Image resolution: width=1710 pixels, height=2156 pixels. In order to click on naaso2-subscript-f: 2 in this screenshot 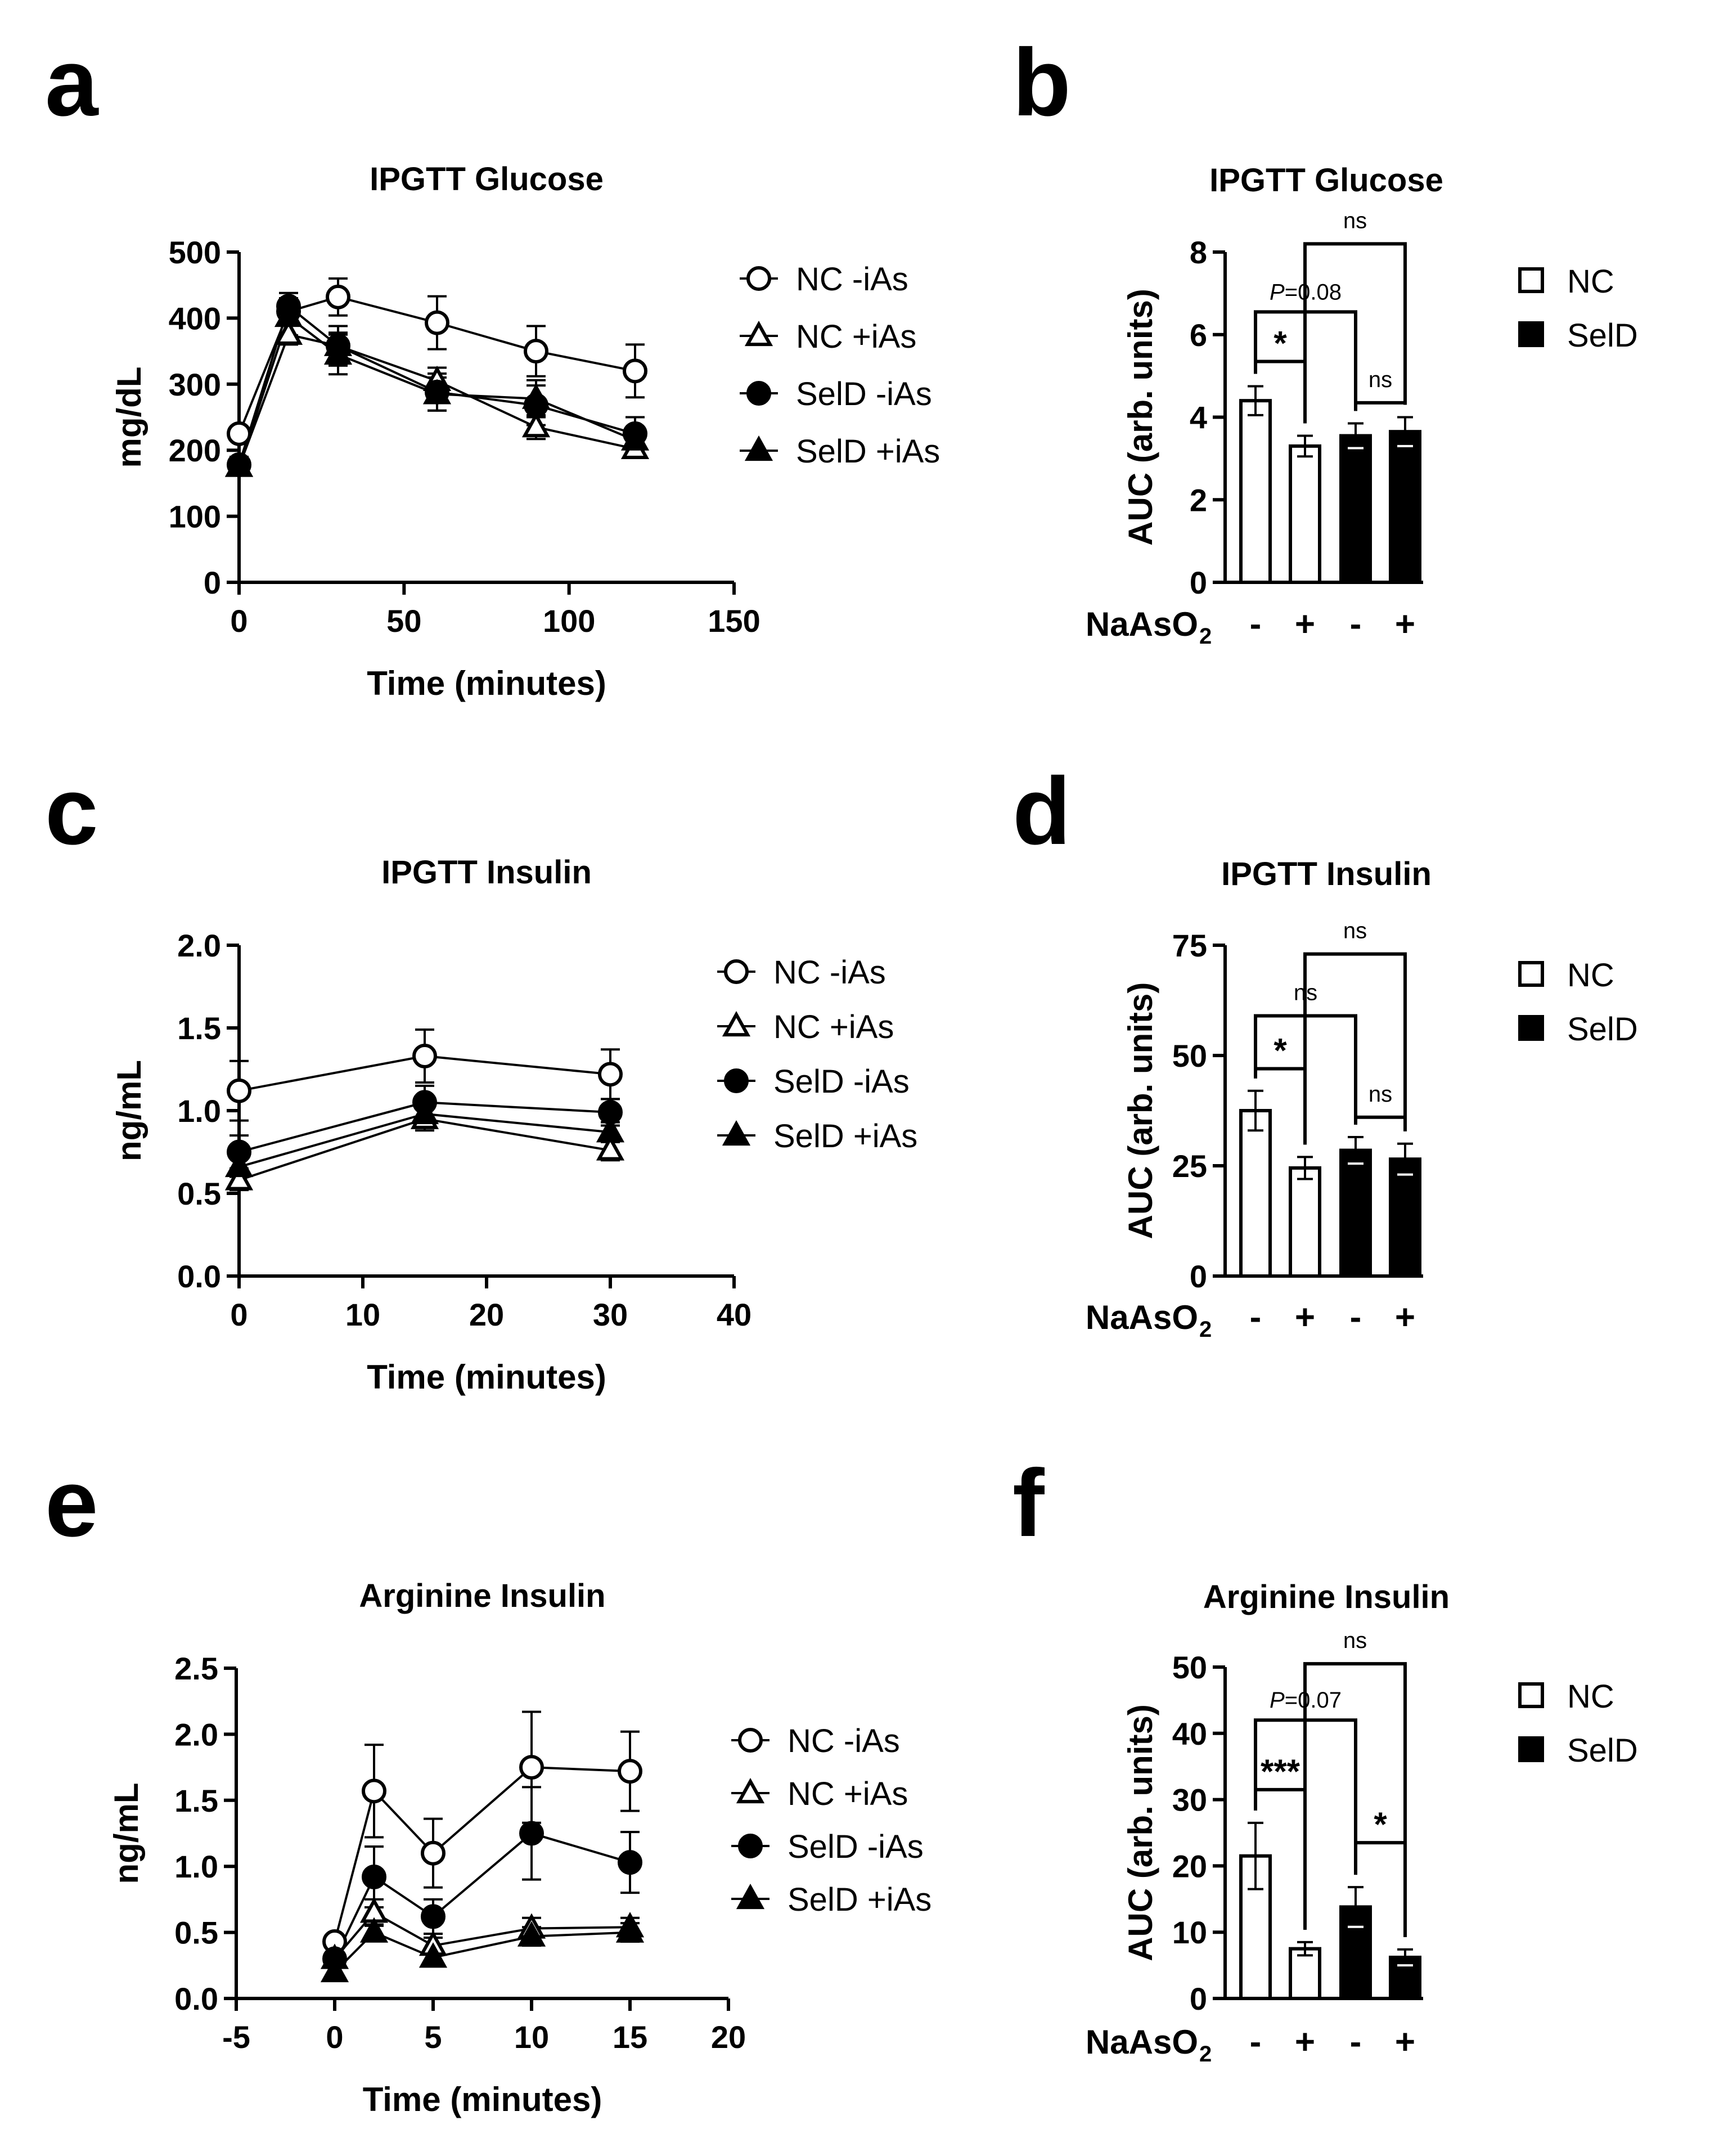, I will do `click(1205, 2054)`.